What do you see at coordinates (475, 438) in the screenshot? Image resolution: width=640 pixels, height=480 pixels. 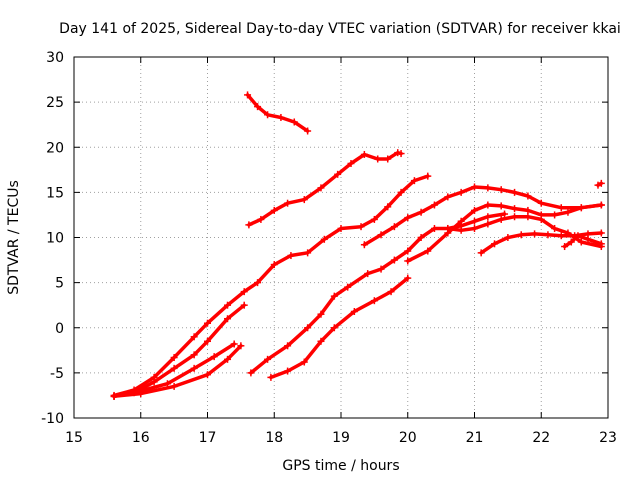 I see `x-tick-label: 21` at bounding box center [475, 438].